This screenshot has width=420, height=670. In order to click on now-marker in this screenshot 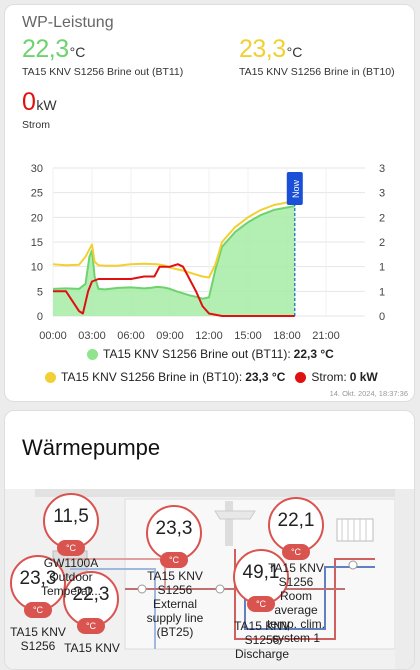, I will do `click(294, 188)`.